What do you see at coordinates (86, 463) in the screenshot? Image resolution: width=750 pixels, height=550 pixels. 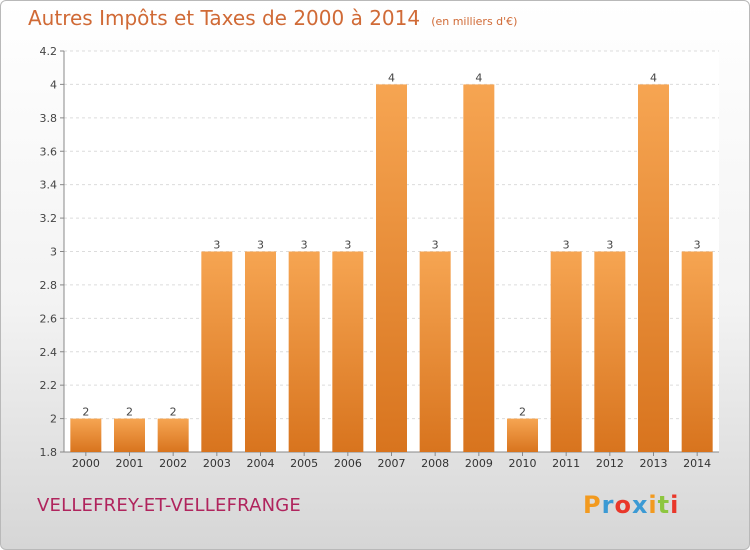 I see `x-tick-label: 2000` at bounding box center [86, 463].